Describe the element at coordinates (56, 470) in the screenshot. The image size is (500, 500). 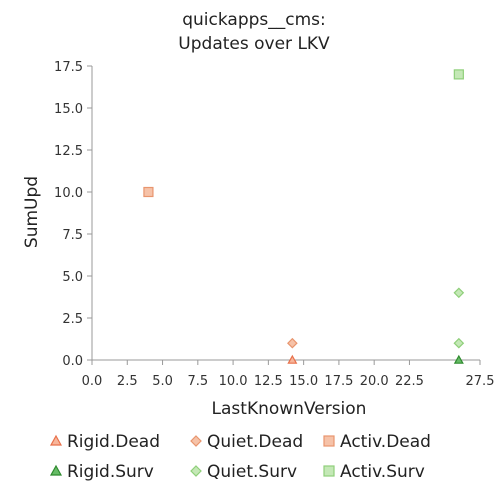
I see `legend-marker-rigid-surv` at that location.